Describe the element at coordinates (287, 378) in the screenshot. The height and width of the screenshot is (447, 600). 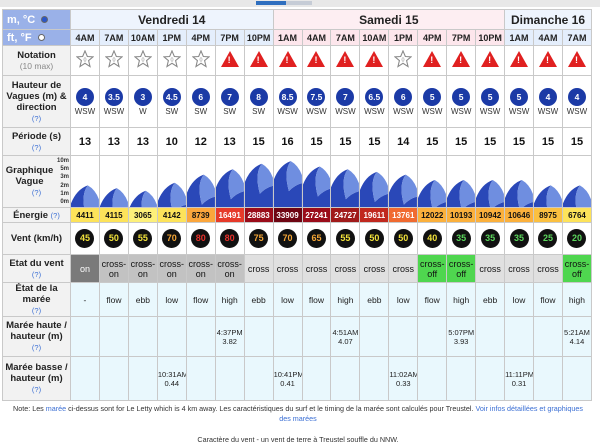
I see `low-tide-cell: 10:41PM 0.41` at that location.